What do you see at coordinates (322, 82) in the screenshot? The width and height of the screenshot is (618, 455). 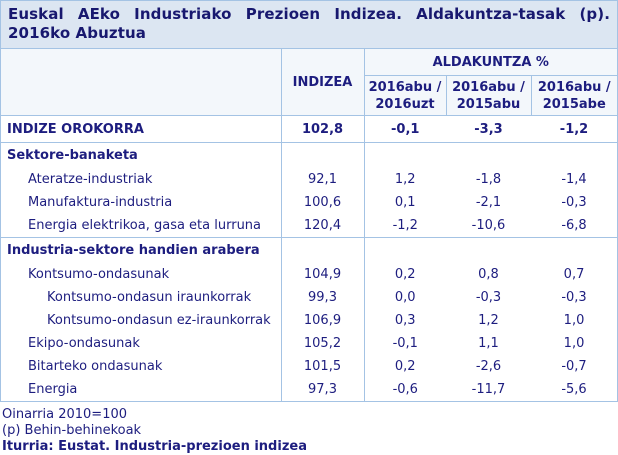 I see `index-column-header: INDIZEA` at bounding box center [322, 82].